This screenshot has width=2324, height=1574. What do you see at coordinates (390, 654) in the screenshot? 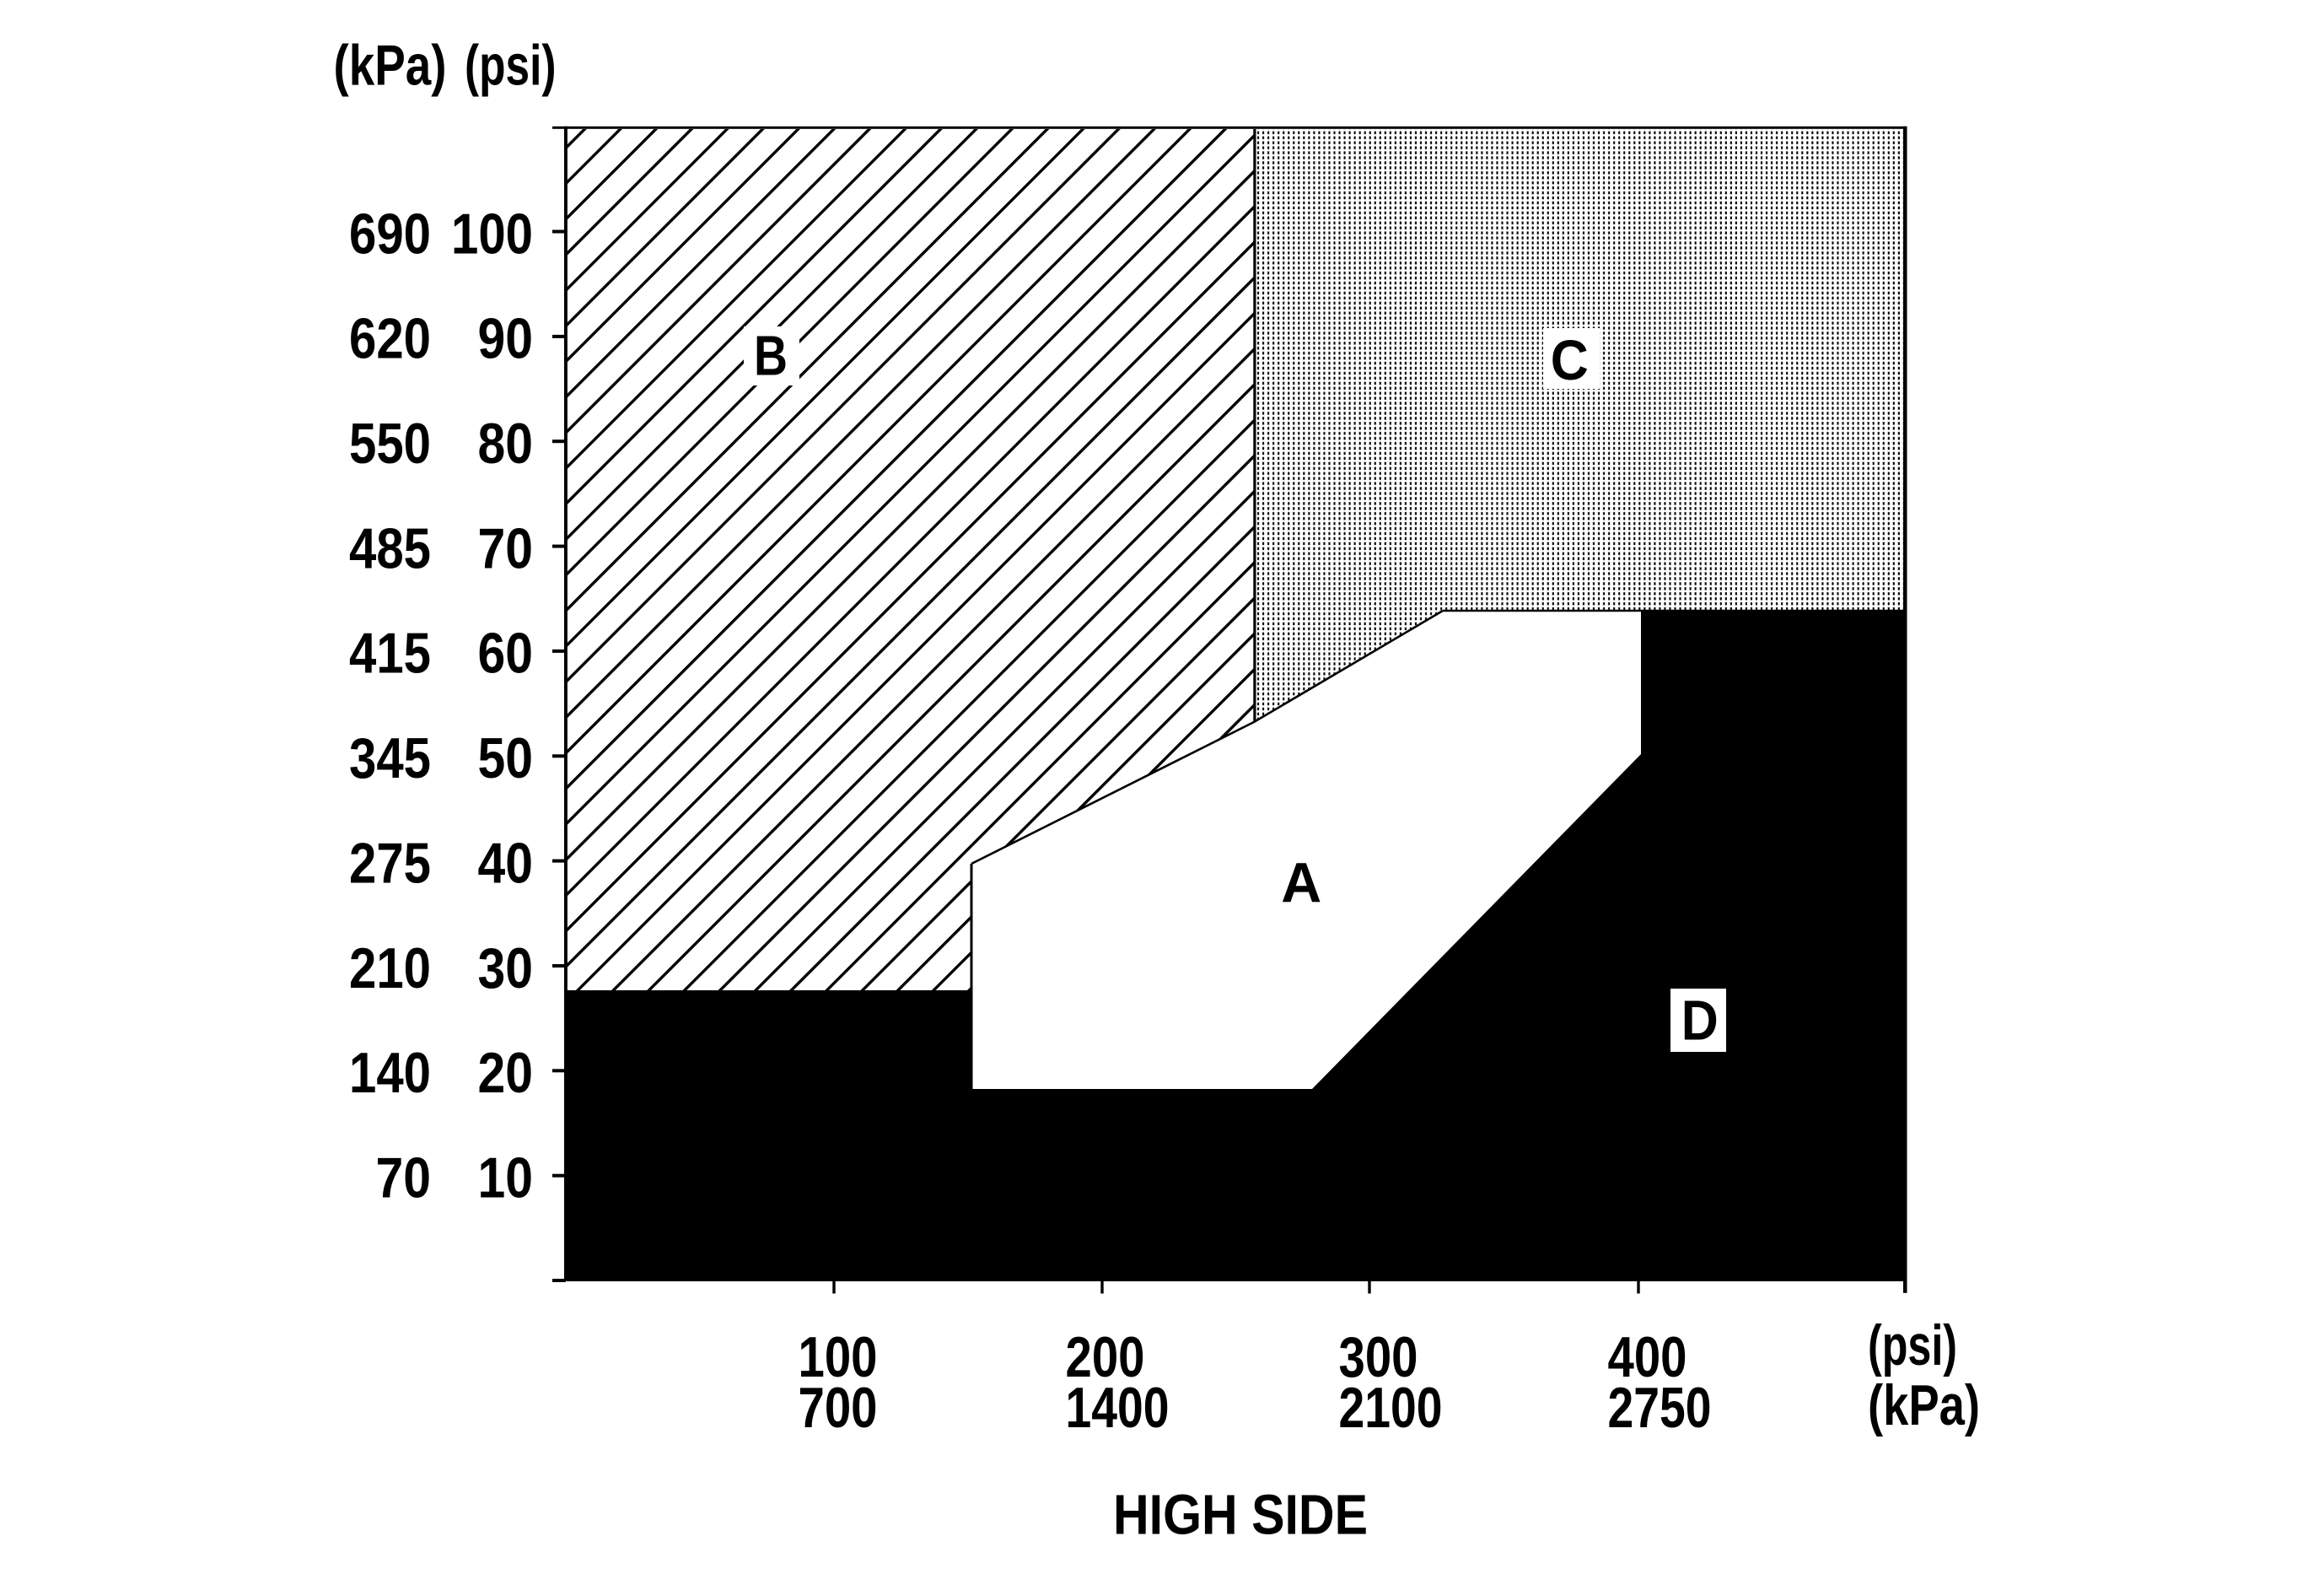
I see `svg-text: 415` at bounding box center [390, 654].